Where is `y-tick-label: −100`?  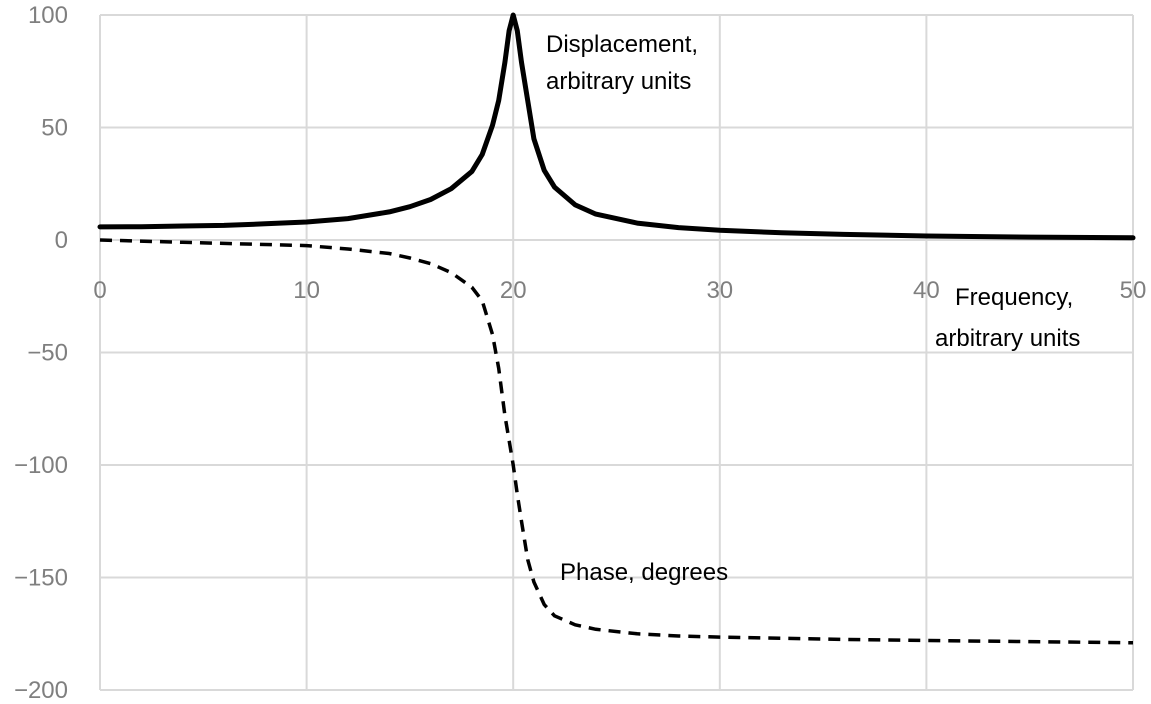
y-tick-label: −100 is located at coordinates (41, 465).